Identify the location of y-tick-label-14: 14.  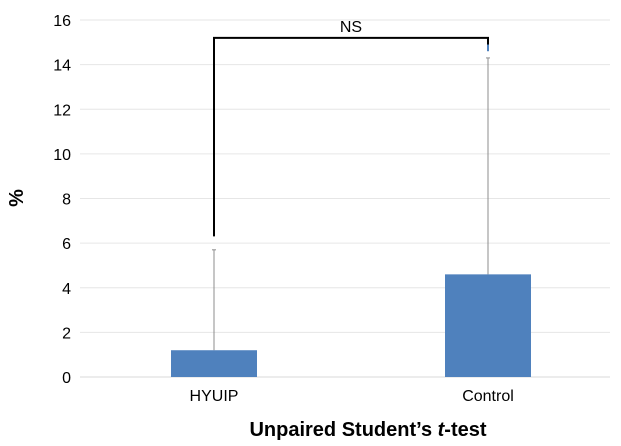
(62, 66).